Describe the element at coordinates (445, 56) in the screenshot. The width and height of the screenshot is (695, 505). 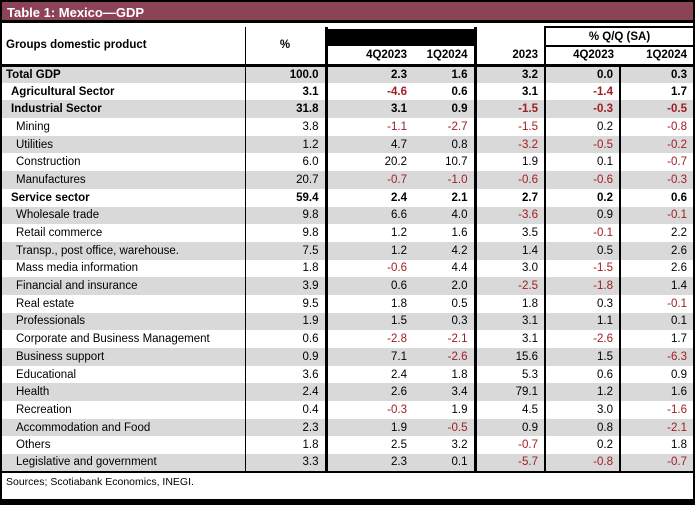
I see `header-col-1q2024: 1Q2024` at that location.